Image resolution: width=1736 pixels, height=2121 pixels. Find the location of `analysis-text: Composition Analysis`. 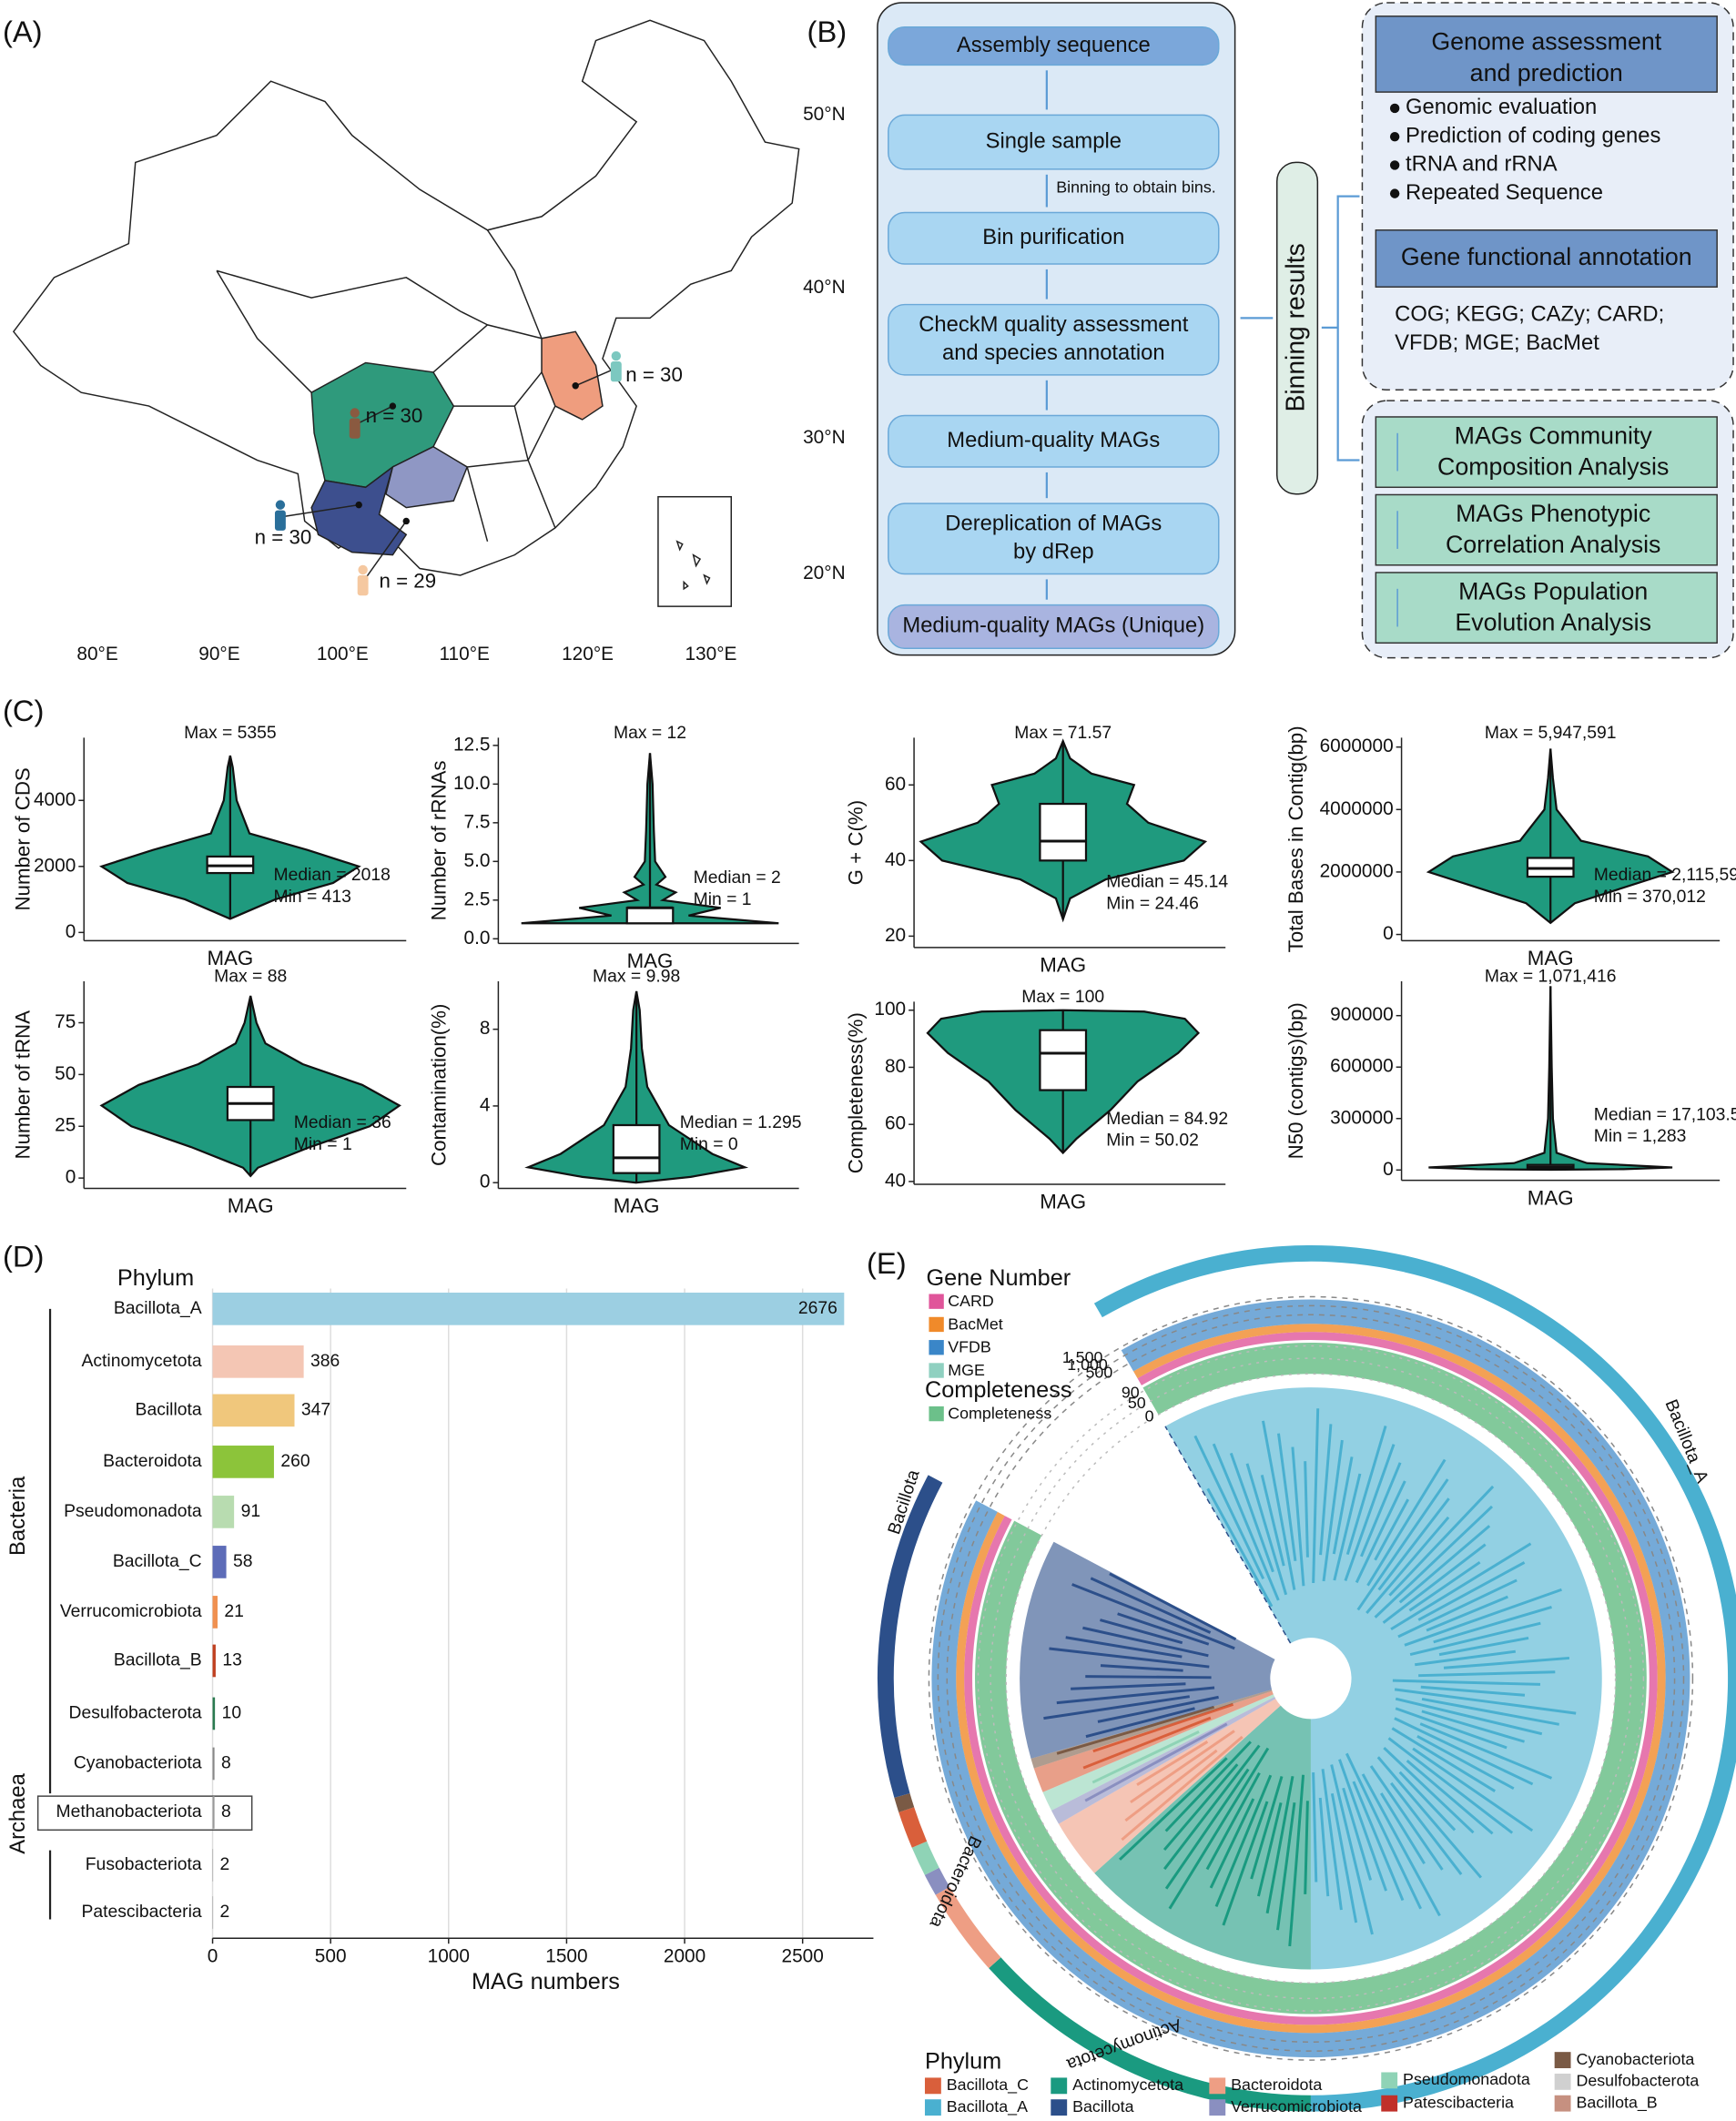

analysis-text: Composition Analysis is located at coordinates (1553, 467).